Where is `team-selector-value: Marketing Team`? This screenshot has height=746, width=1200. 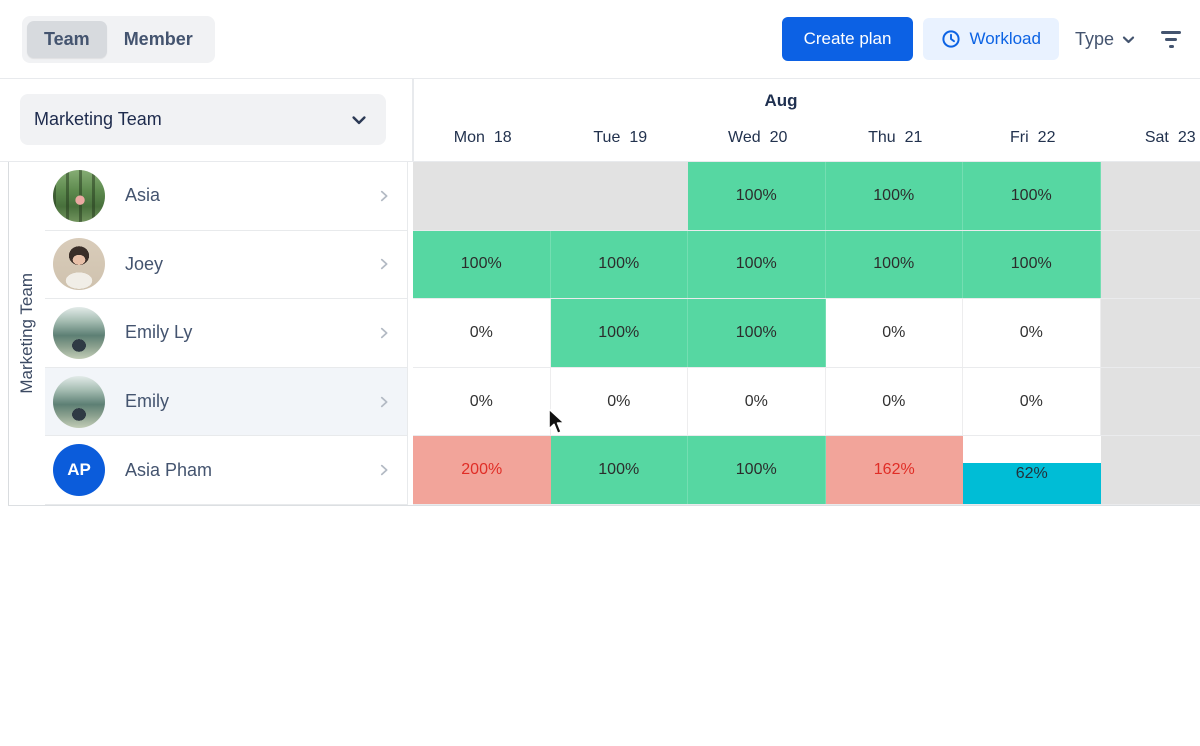
team-selector-value: Marketing Team is located at coordinates (98, 119).